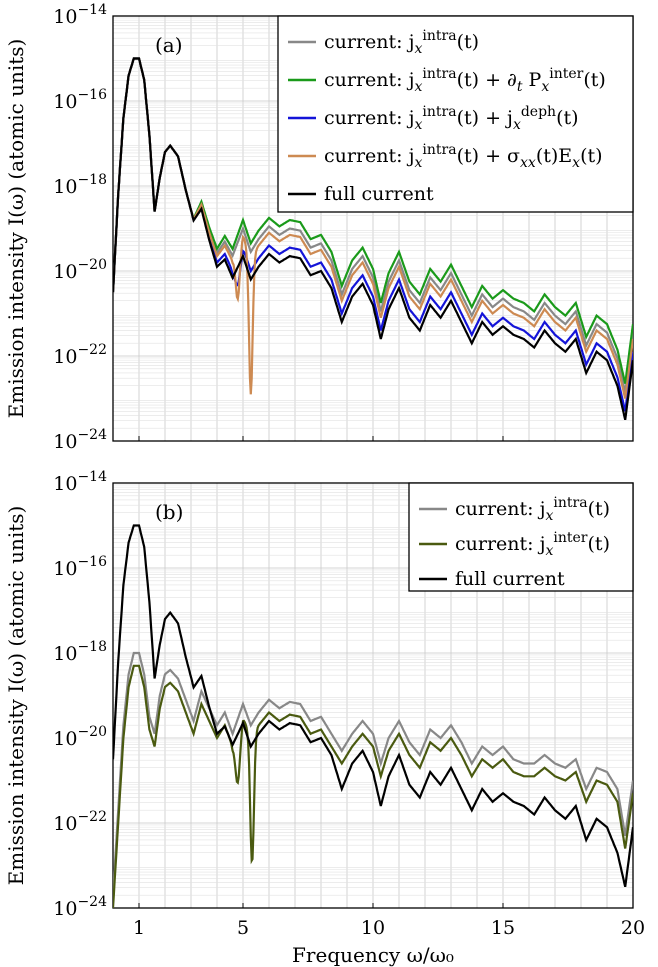  What do you see at coordinates (169, 512) in the screenshot?
I see `panel-label: (b)` at bounding box center [169, 512].